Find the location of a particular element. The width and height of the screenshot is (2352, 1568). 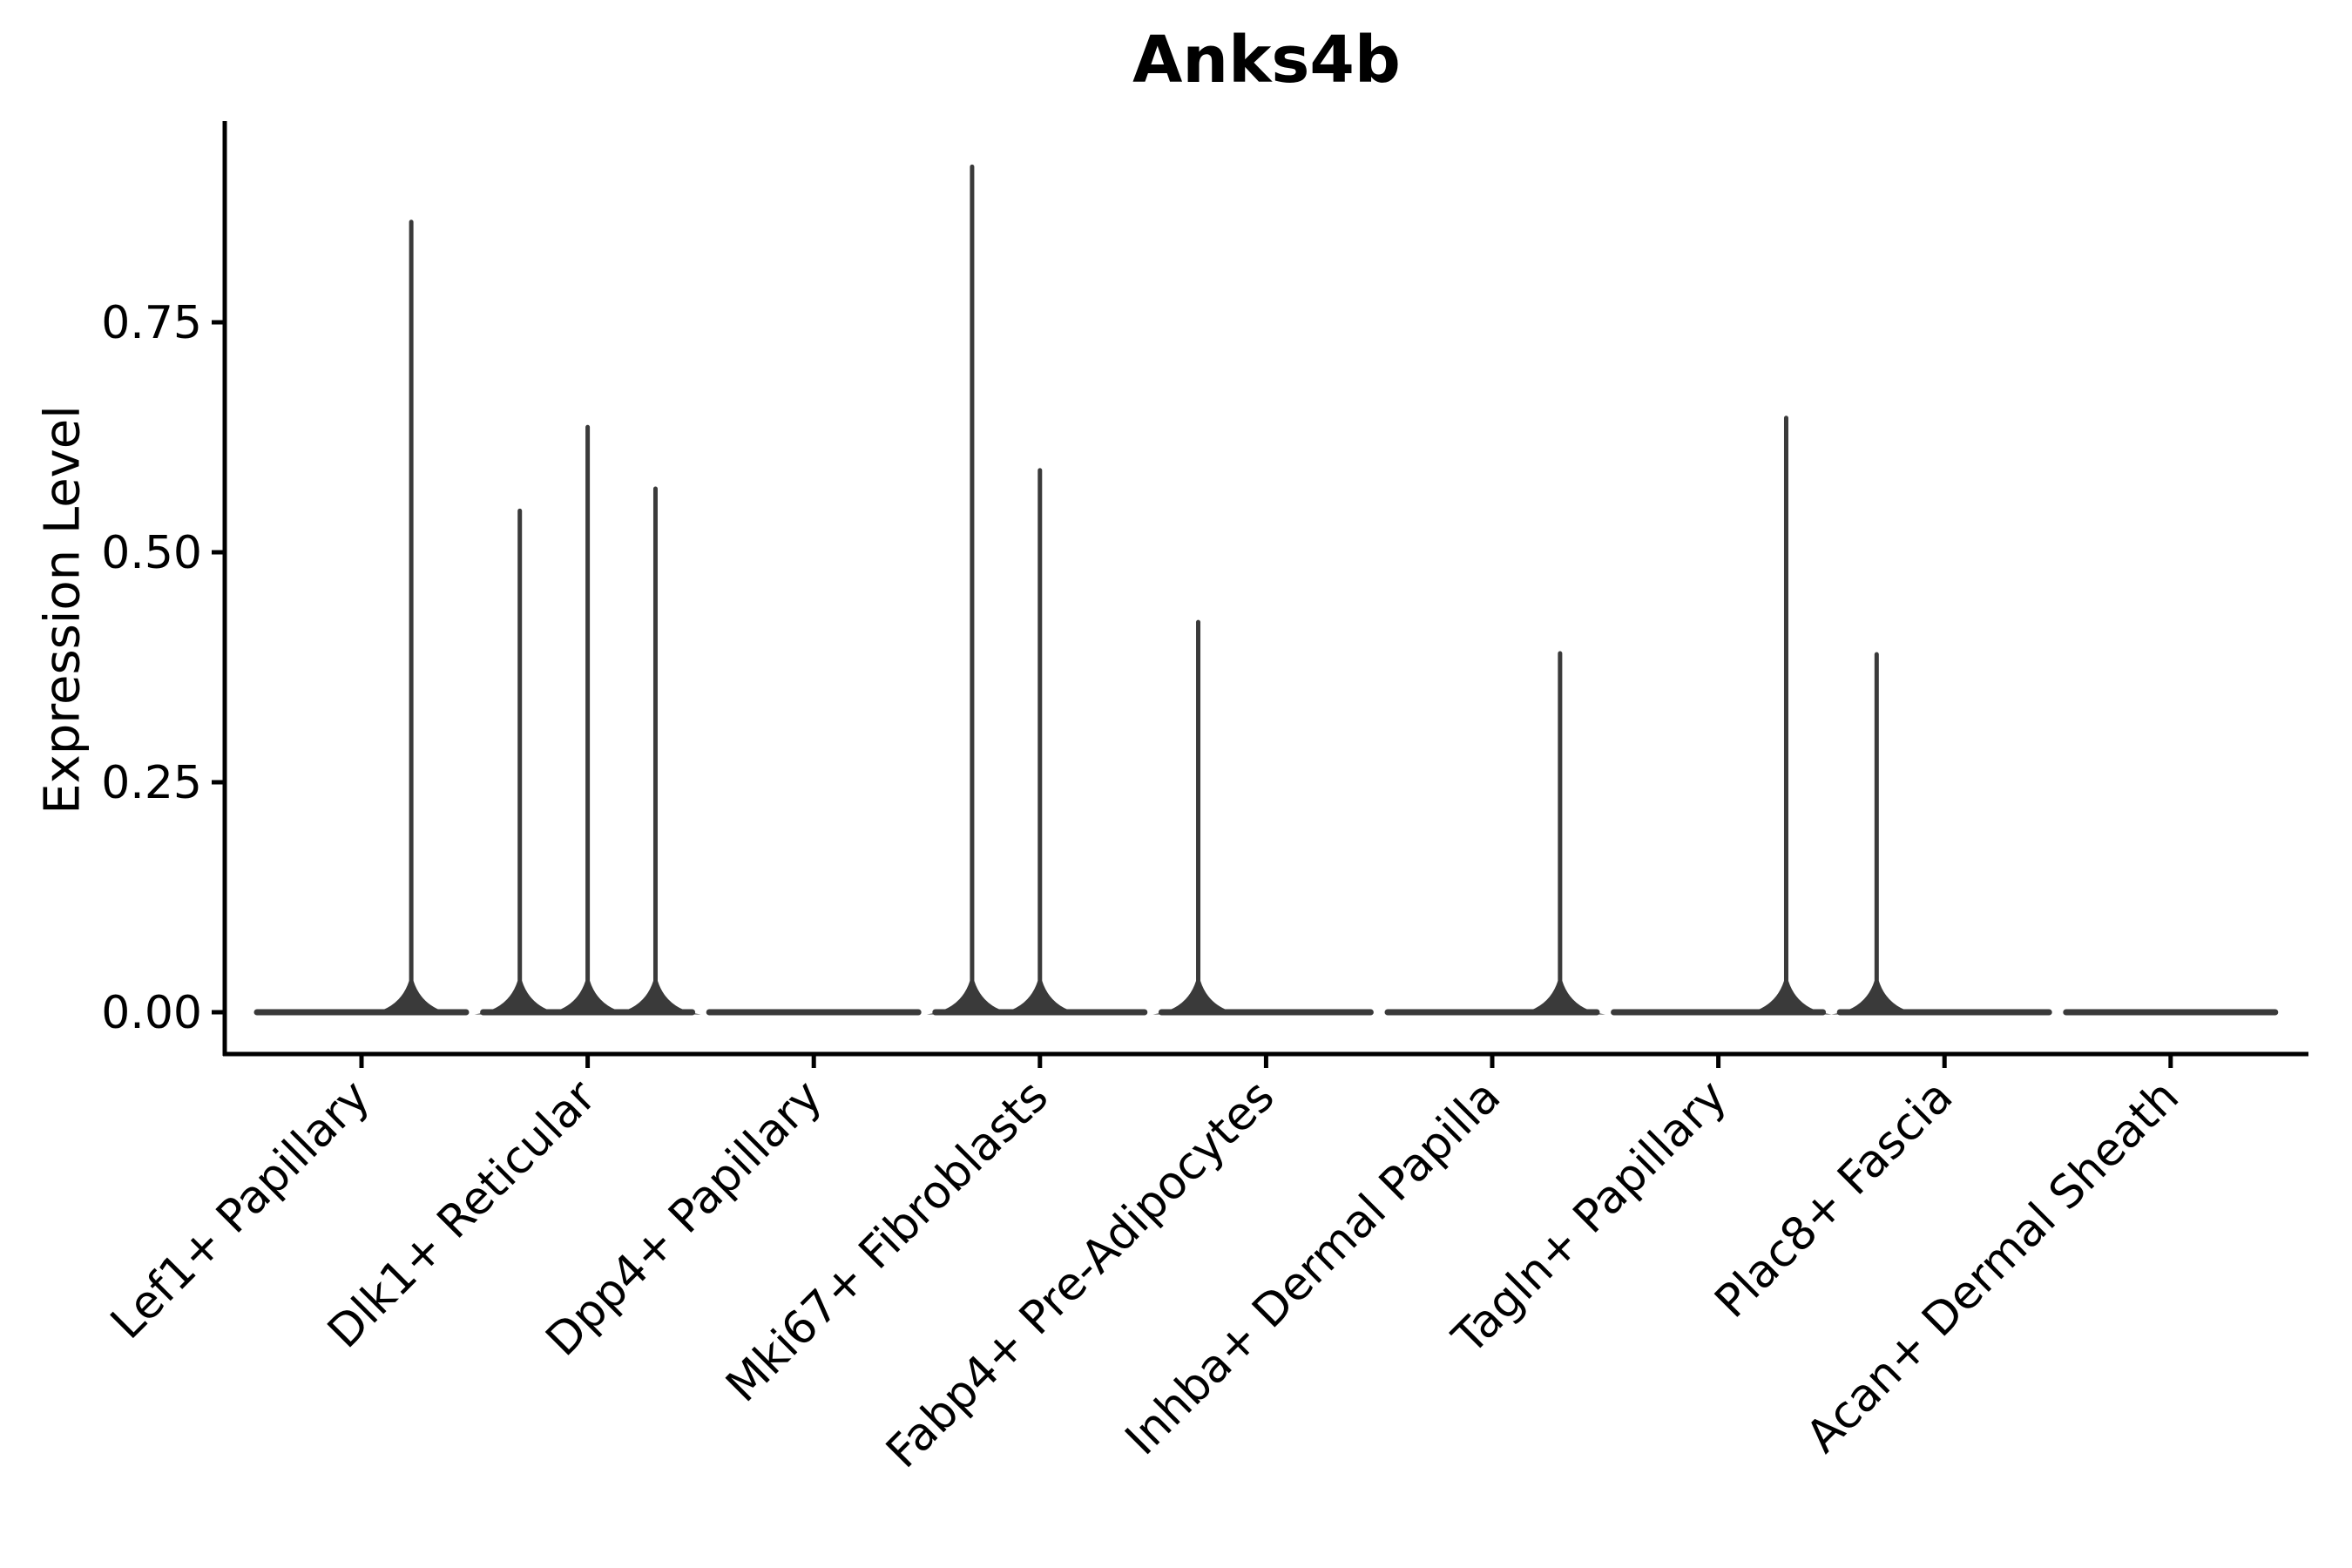

x-tick-label: Fabp4+ Pre-Adipocytes is located at coordinates (1080, 1274).